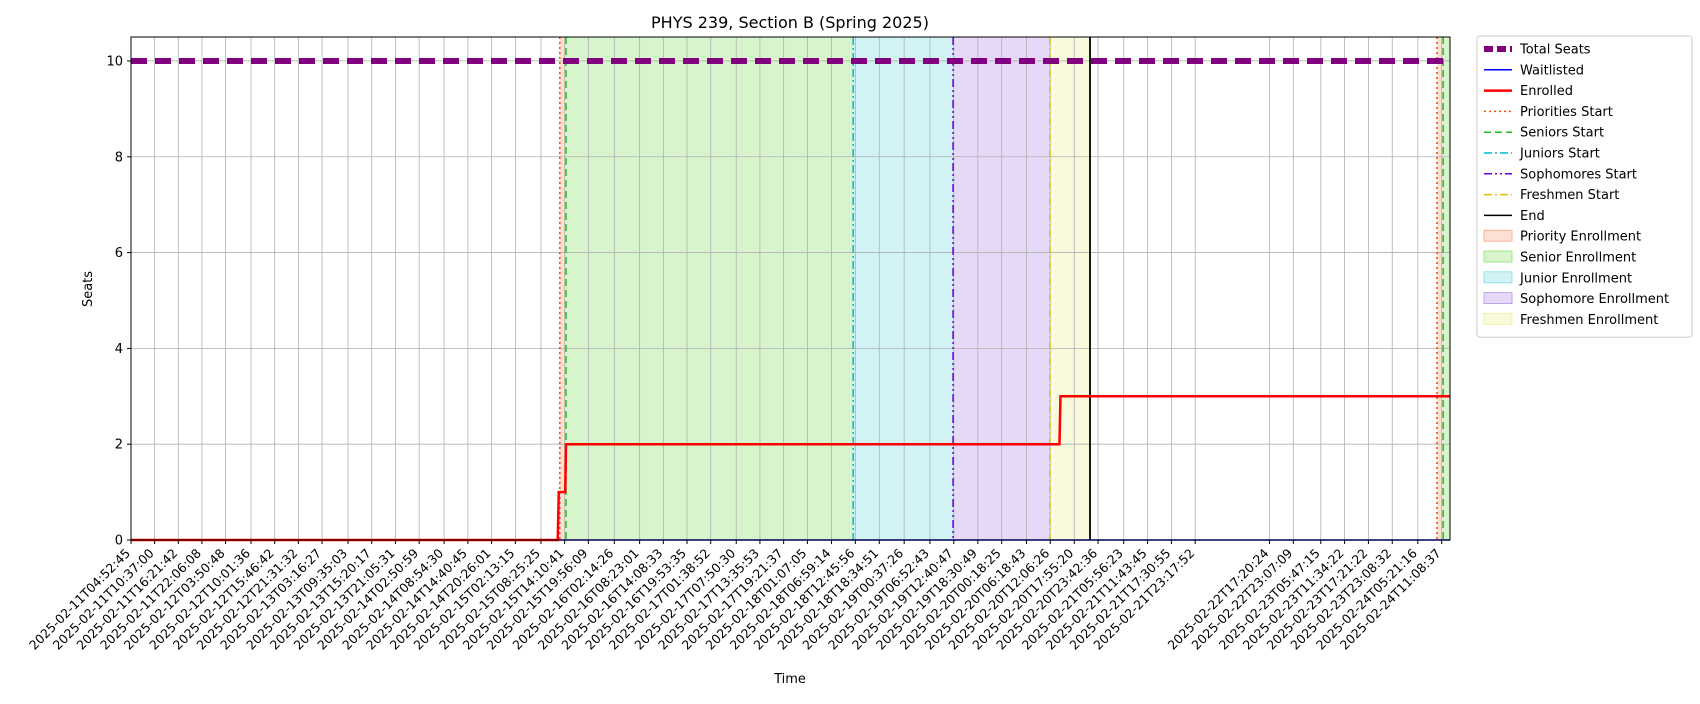 The width and height of the screenshot is (1700, 704). Describe the element at coordinates (1589, 320) in the screenshot. I see `legend-label: Freshmen Enrollment` at that location.